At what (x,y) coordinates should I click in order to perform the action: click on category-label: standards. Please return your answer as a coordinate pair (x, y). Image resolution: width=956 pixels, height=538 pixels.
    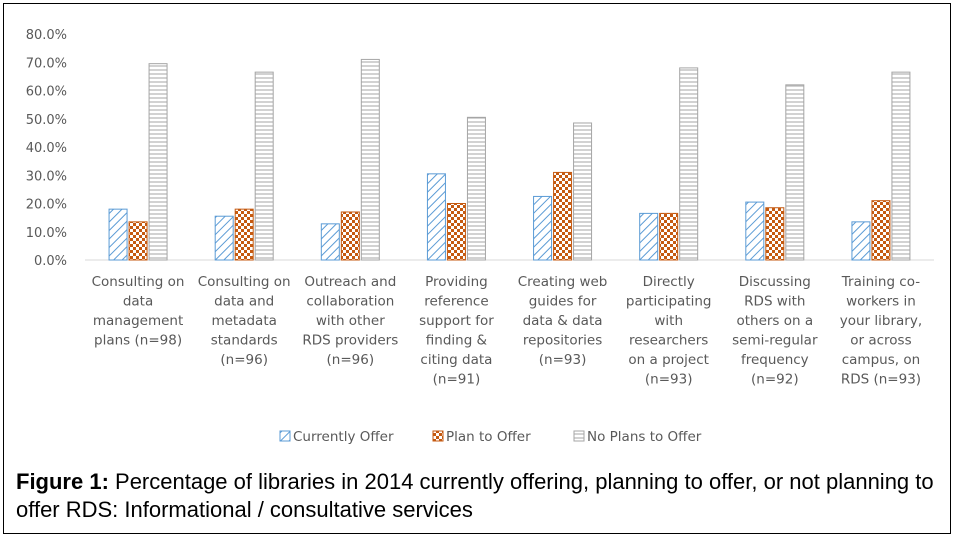
    Looking at the image, I should click on (244, 341).